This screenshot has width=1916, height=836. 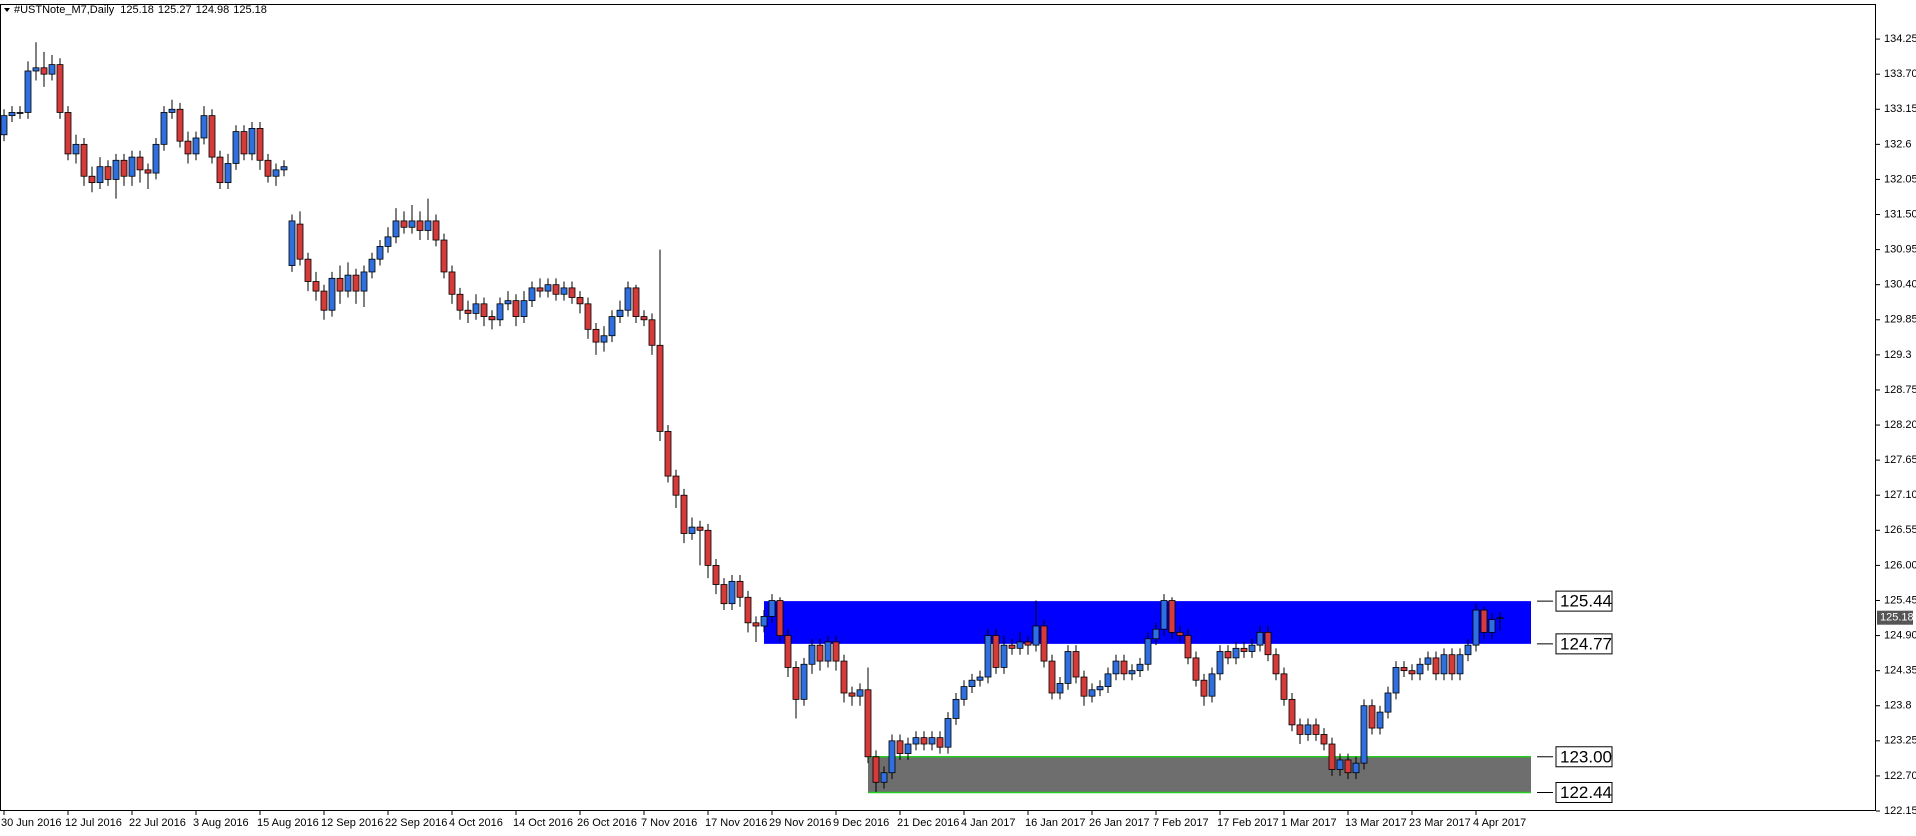 I want to click on y-tick-label: 126.00, so click(x=1900, y=565).